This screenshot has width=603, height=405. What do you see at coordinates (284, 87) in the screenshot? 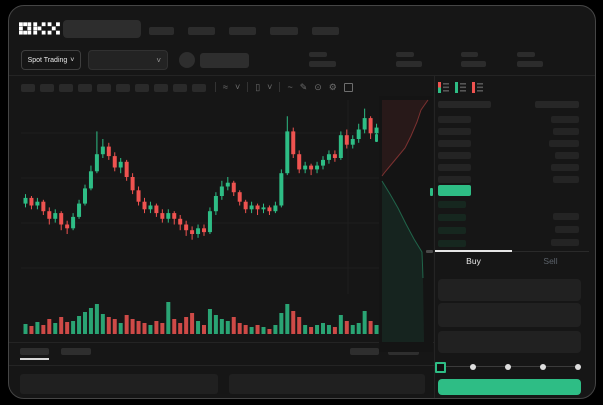
I see `chart-toolbar-icons: ≈ ˅ ▯ ˅ ~ ✎ ⊙ ⚙` at bounding box center [284, 87].